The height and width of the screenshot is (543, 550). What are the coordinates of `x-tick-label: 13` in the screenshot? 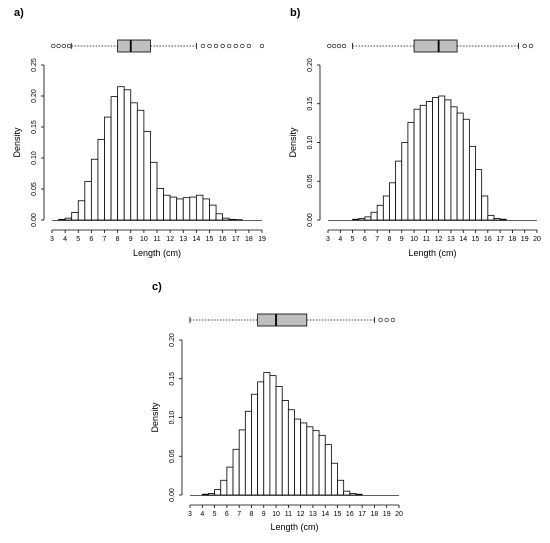 It's located at (183, 239).